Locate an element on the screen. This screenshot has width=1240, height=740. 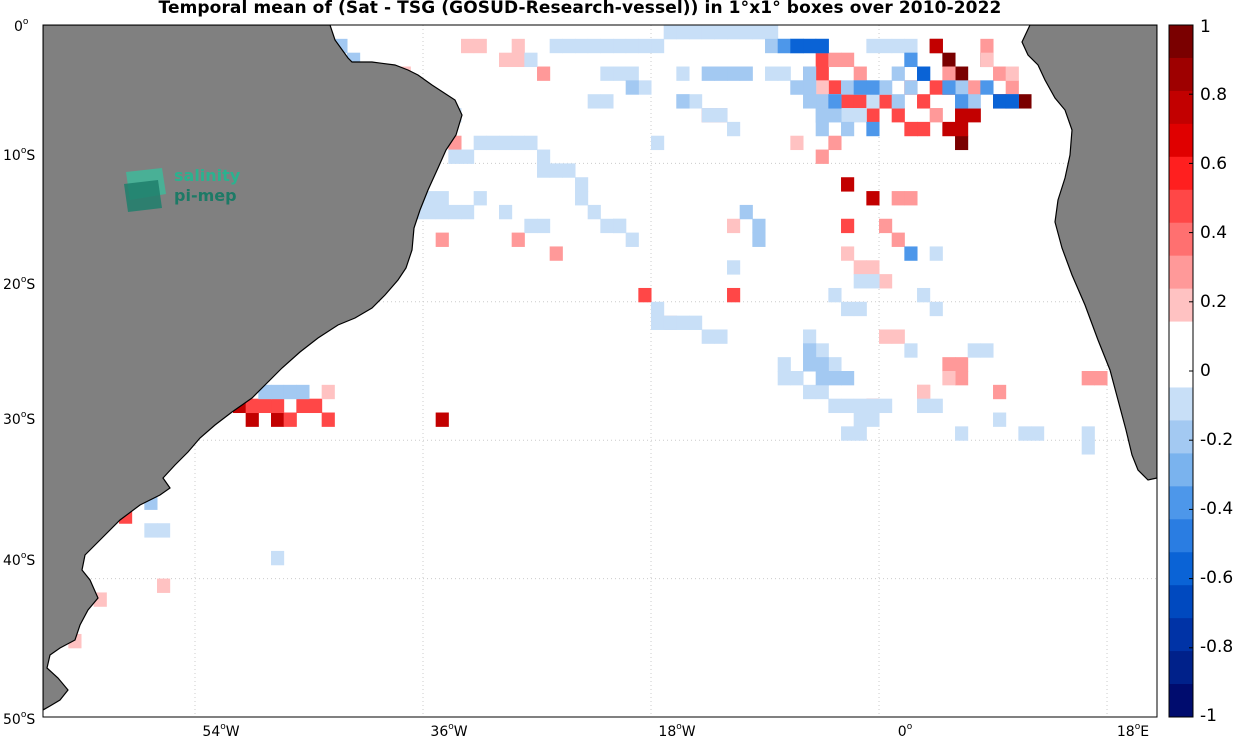
colorbar-label-0.4: 0.4 is located at coordinates (1214, 233).